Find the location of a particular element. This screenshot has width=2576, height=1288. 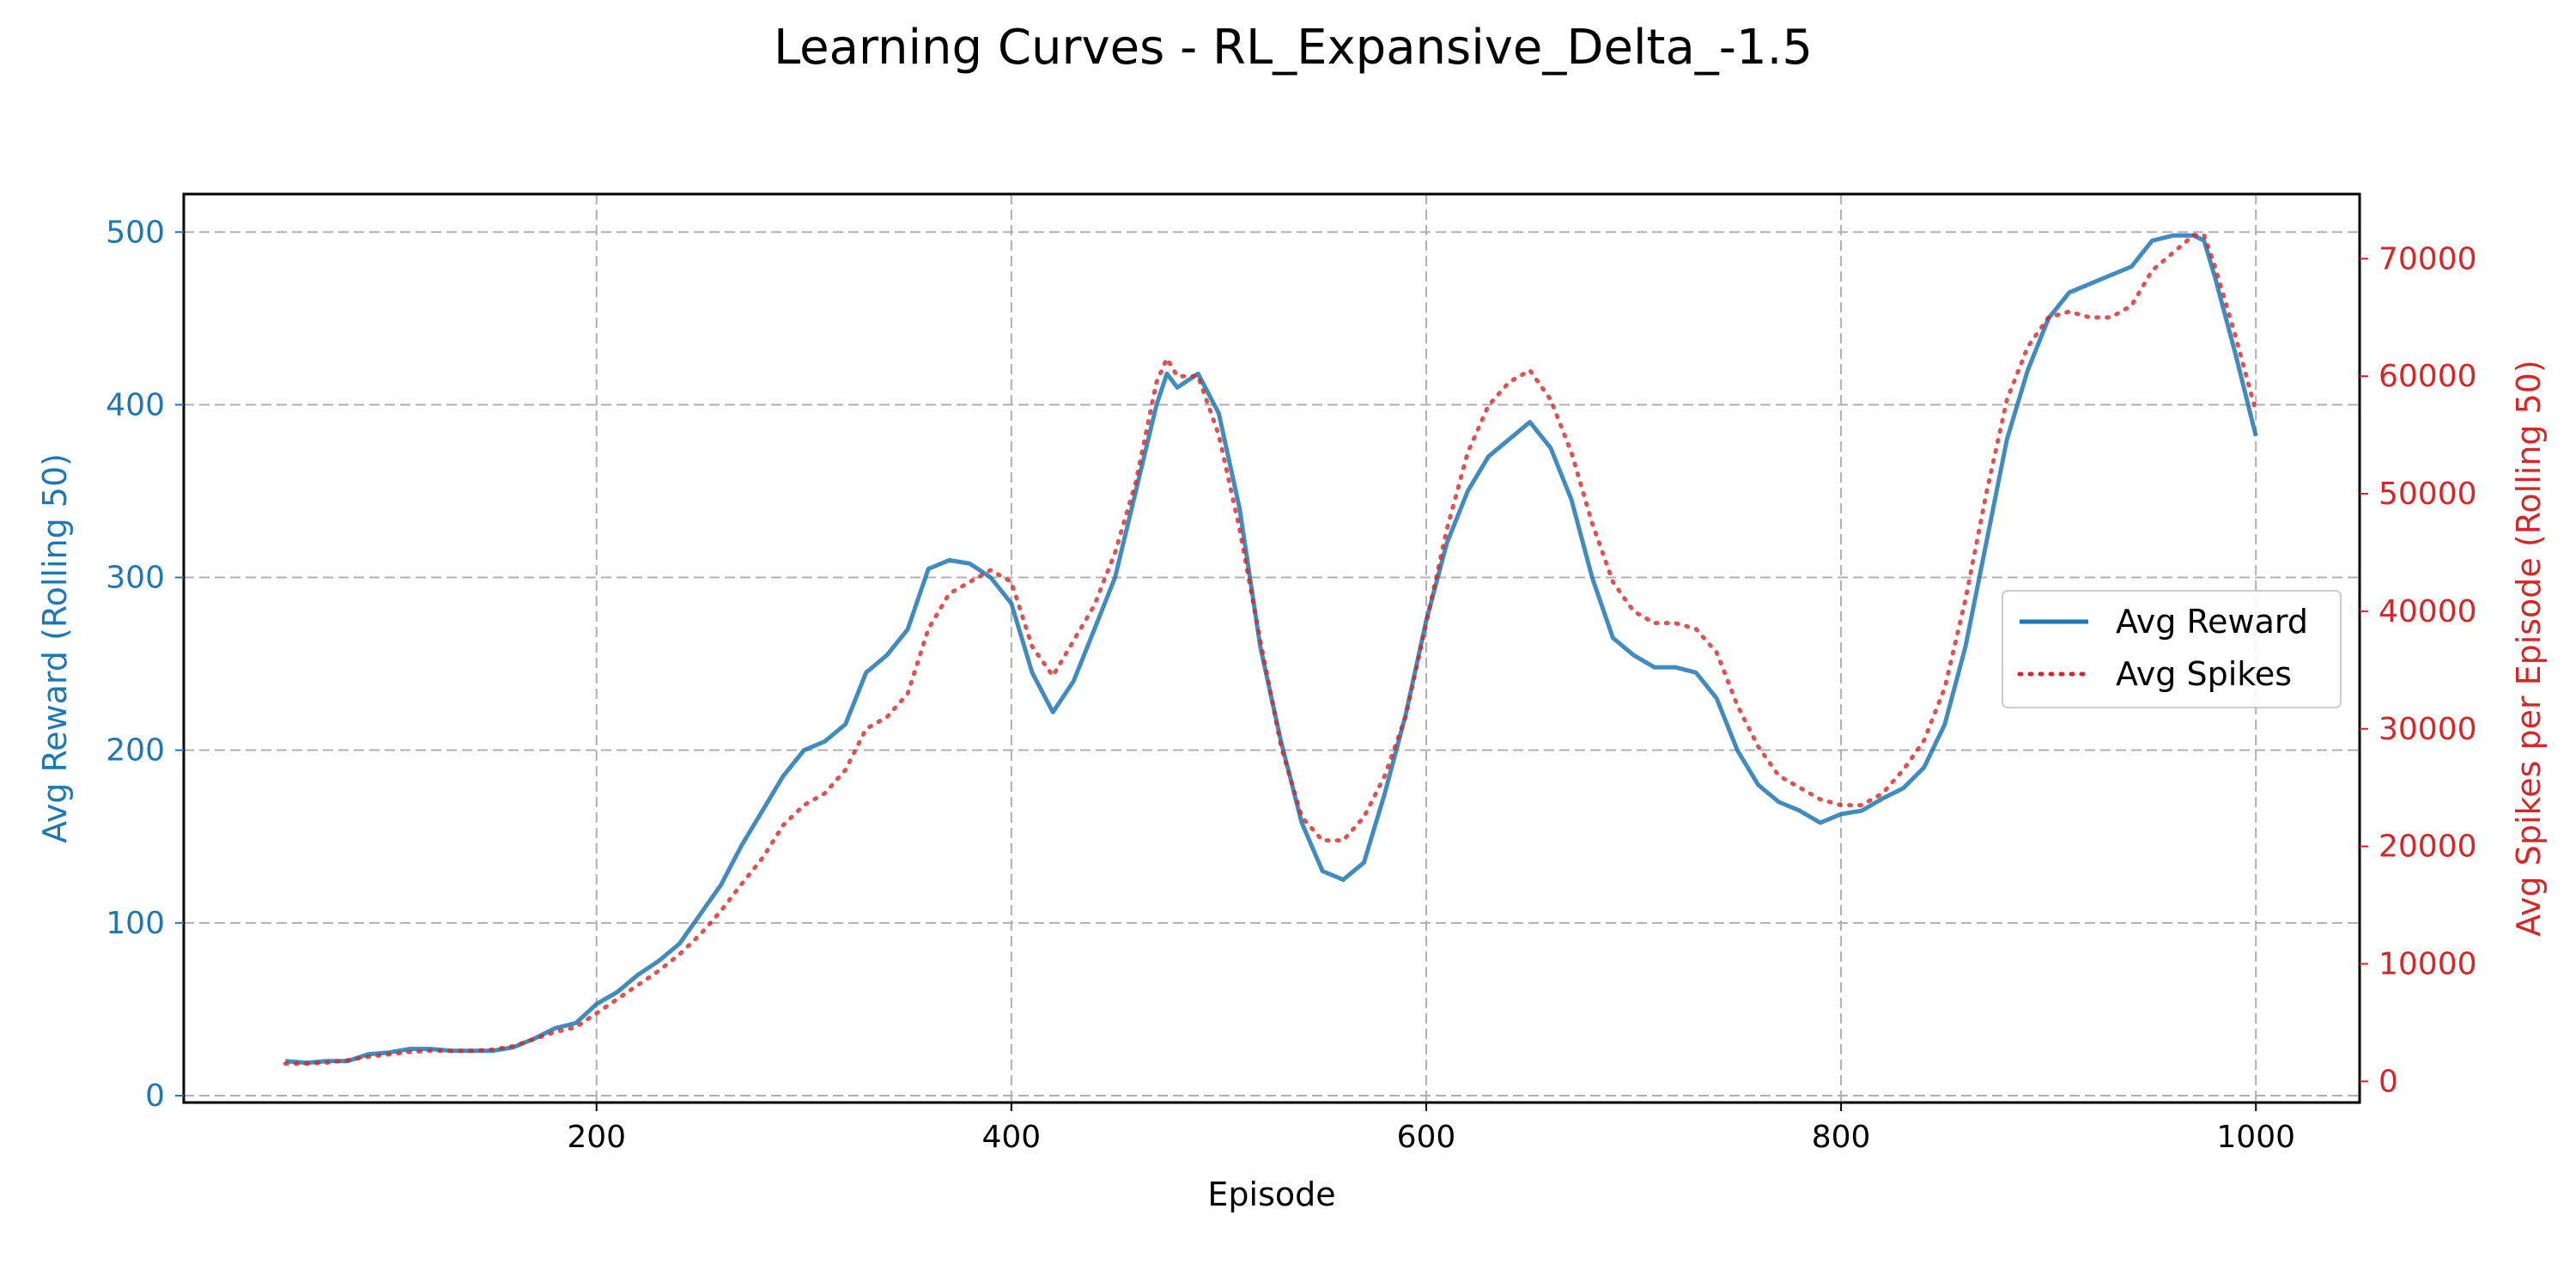

left-y-tick-label: 200 is located at coordinates (135, 751).